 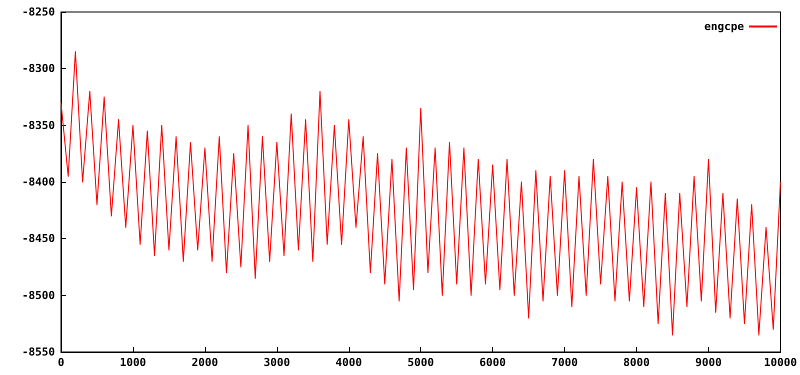 I want to click on x-tick-label: 10000, so click(x=781, y=362).